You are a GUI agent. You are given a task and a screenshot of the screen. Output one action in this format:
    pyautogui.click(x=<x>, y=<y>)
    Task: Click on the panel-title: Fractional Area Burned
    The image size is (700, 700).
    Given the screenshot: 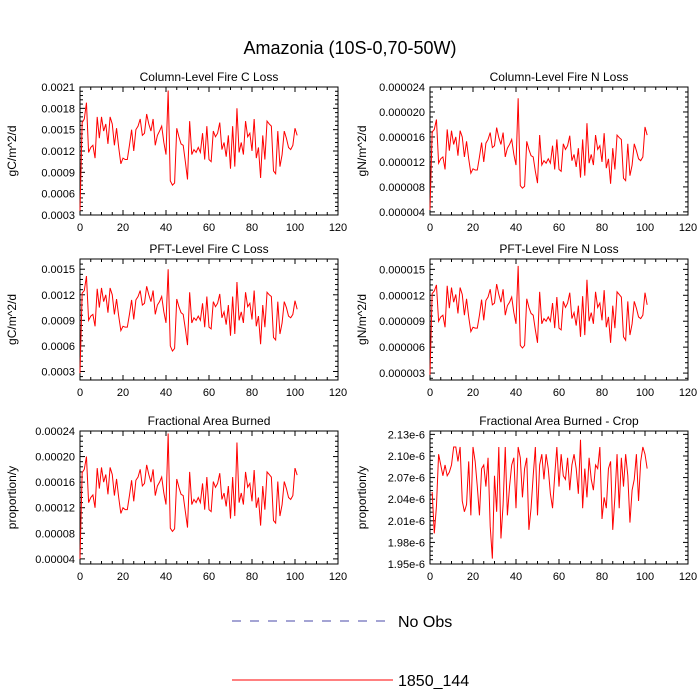 What is the action you would take?
    pyautogui.click(x=209, y=421)
    